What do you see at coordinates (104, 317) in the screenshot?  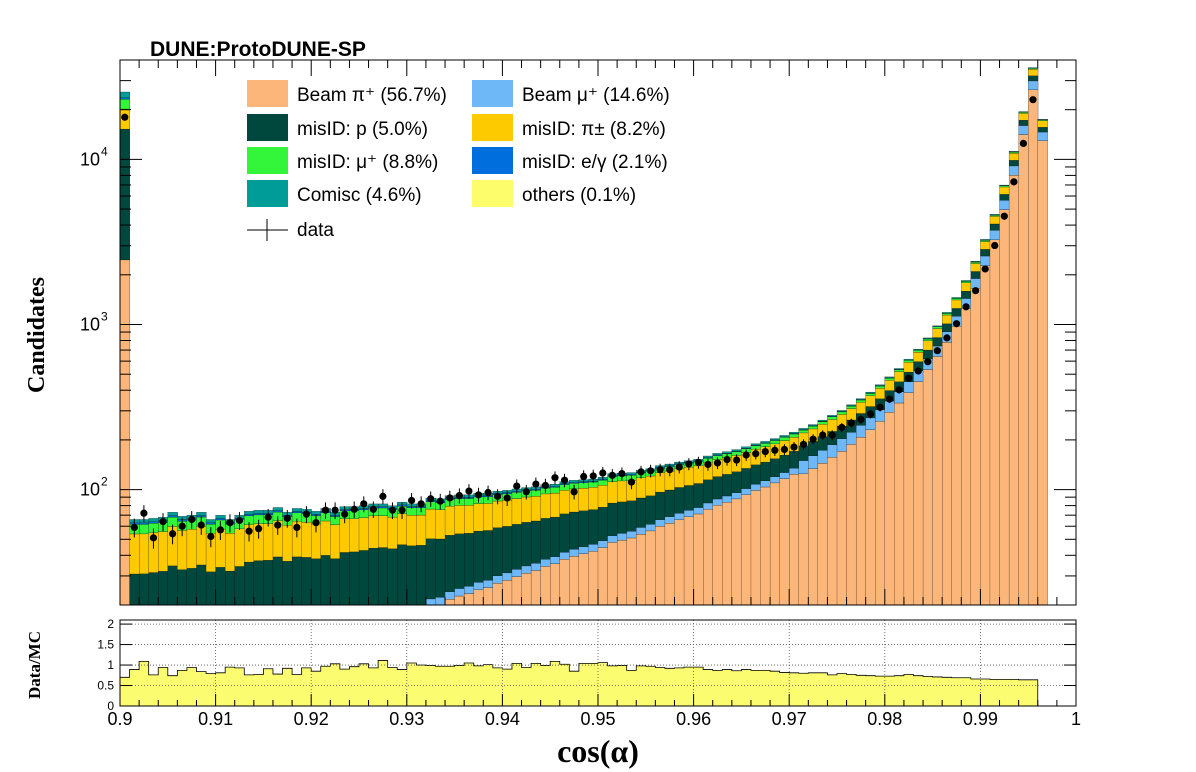 I see `y-tick-exponent: 3` at bounding box center [104, 317].